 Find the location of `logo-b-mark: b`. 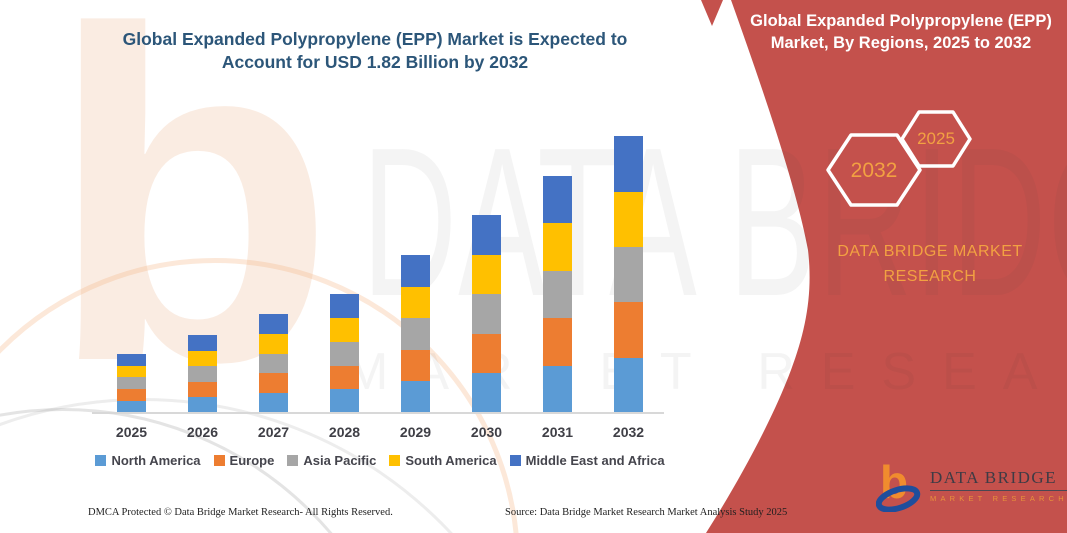

logo-b-mark: b is located at coordinates (894, 483).